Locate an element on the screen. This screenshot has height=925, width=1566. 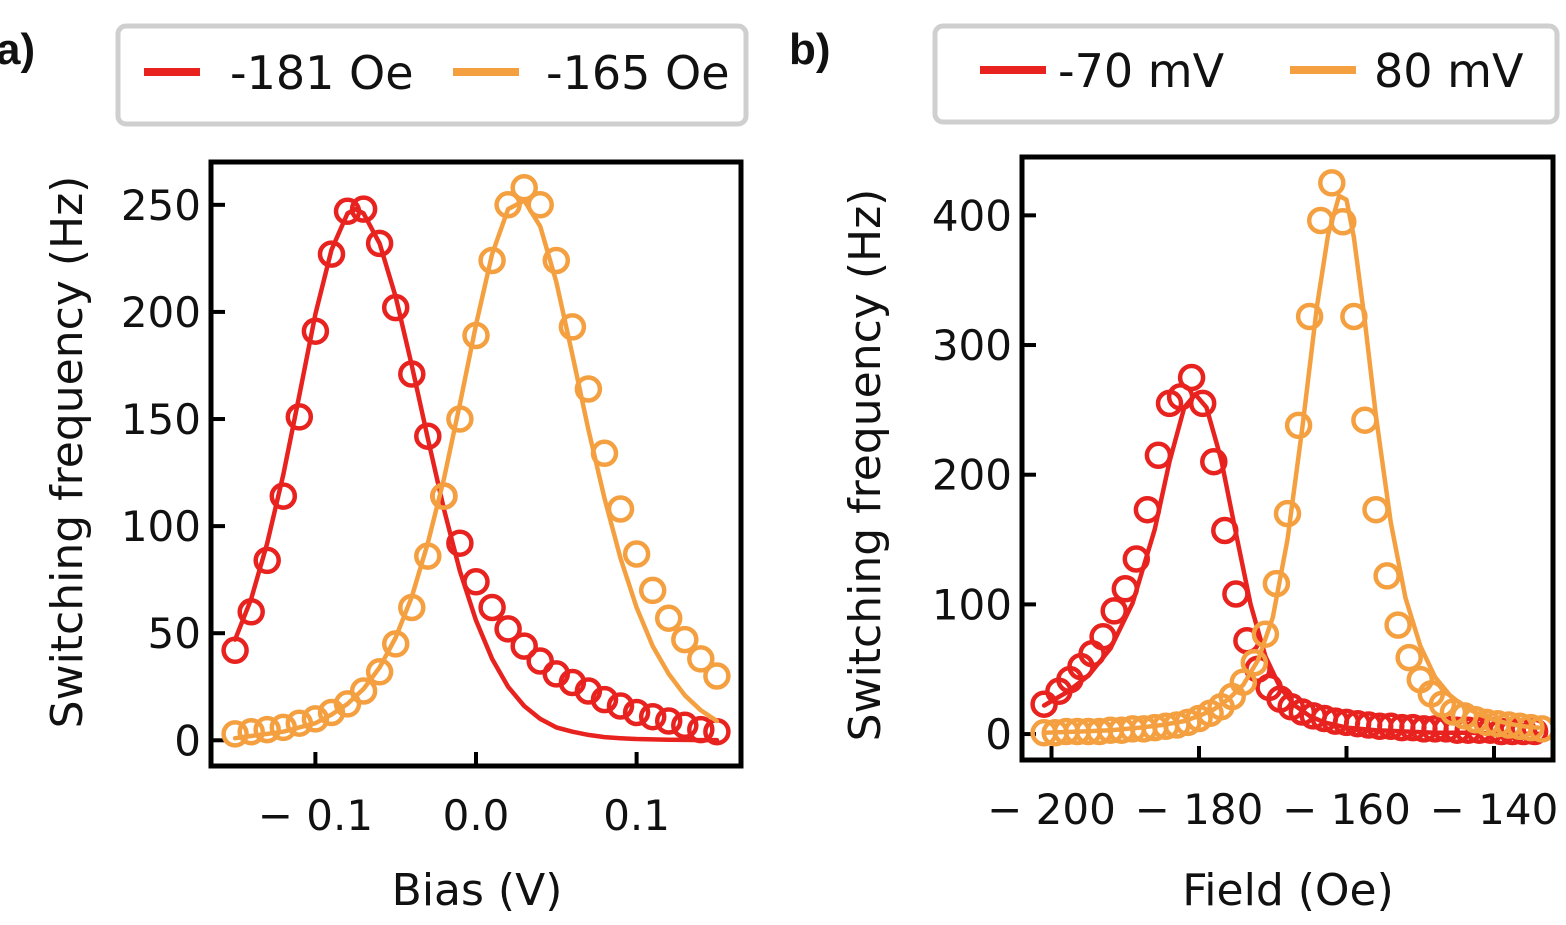
legend-b: -70 mV 80 mV is located at coordinates (1246, 74).